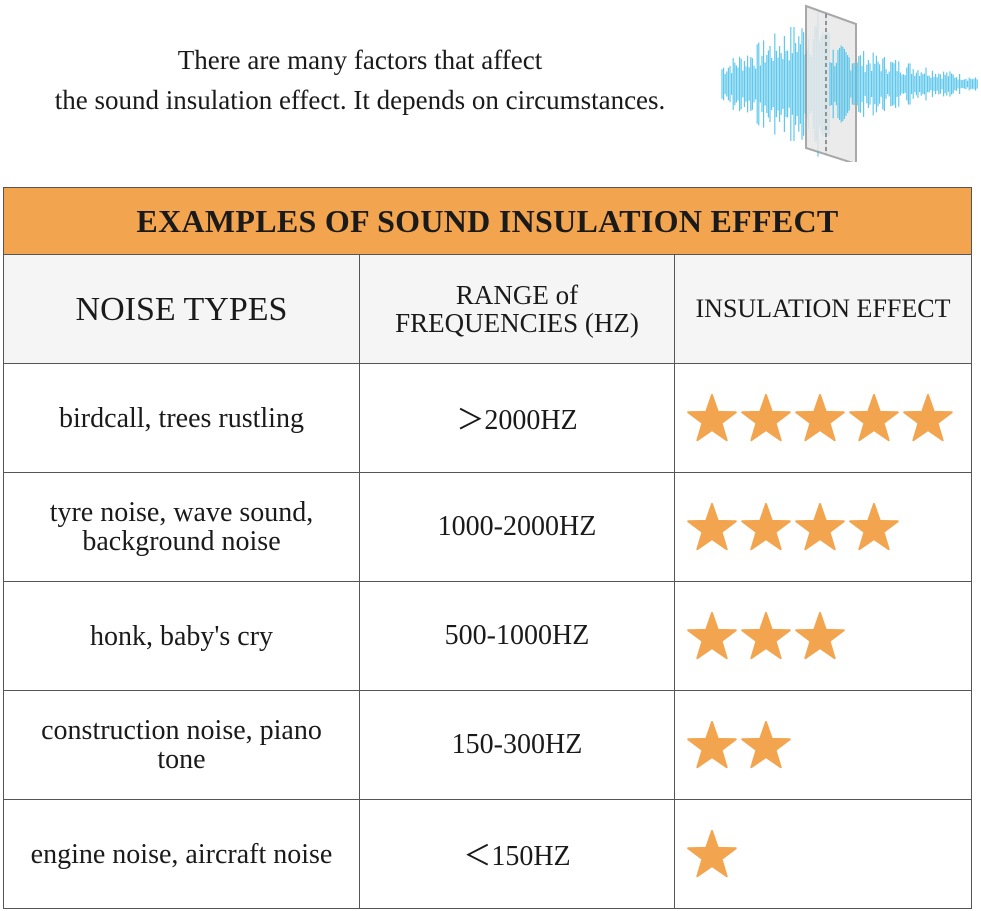 The width and height of the screenshot is (981, 911). What do you see at coordinates (517, 309) in the screenshot?
I see `header-range: RANGE of FREQUENCIES (HZ)` at bounding box center [517, 309].